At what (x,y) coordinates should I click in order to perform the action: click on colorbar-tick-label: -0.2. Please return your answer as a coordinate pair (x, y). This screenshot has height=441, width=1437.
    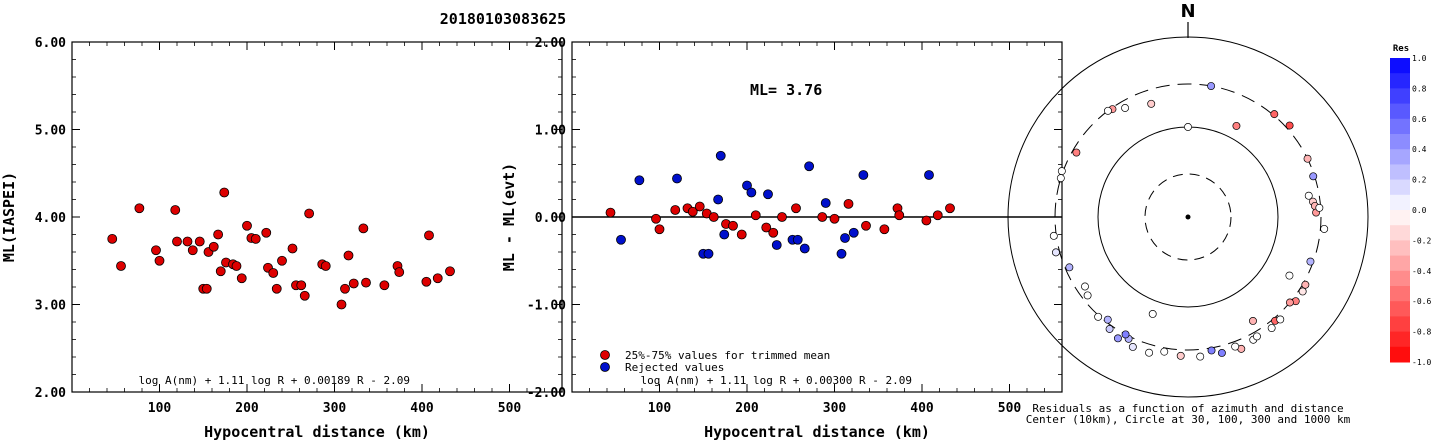
    Looking at the image, I should click on (1421, 240).